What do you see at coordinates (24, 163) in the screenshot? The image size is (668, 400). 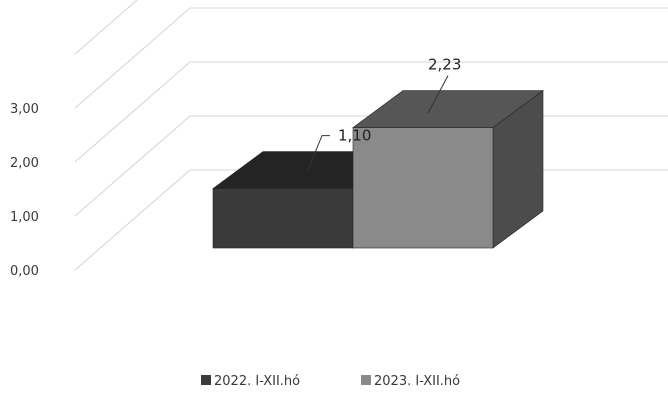 I see `y-tick-label: 2,00` at bounding box center [24, 163].